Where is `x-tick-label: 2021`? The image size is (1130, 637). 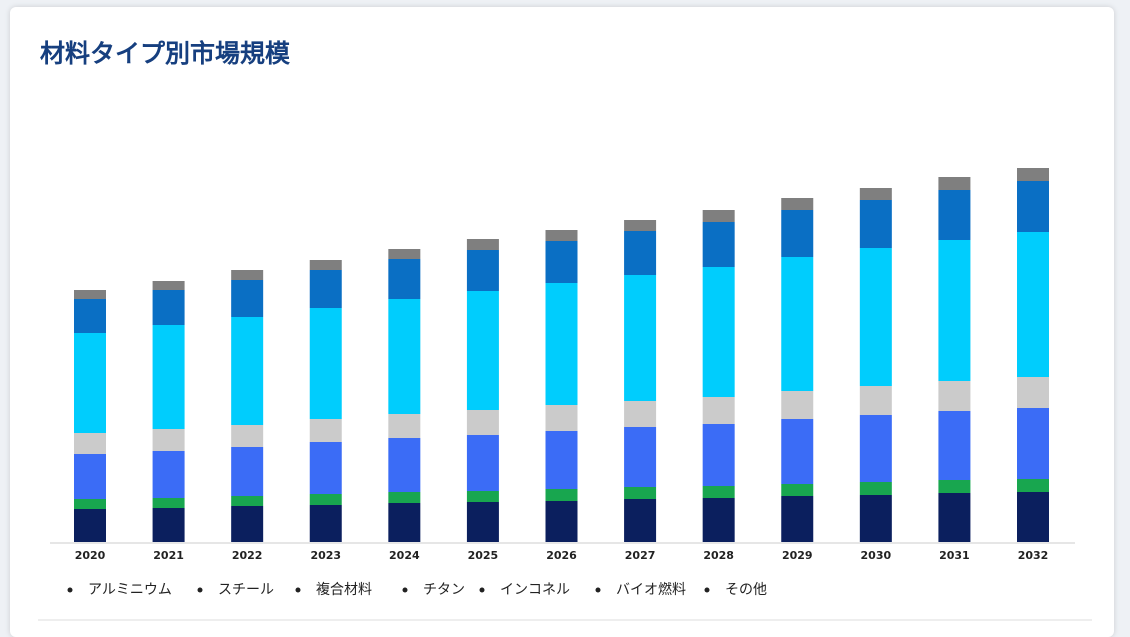 x-tick-label: 2021 is located at coordinates (168, 555).